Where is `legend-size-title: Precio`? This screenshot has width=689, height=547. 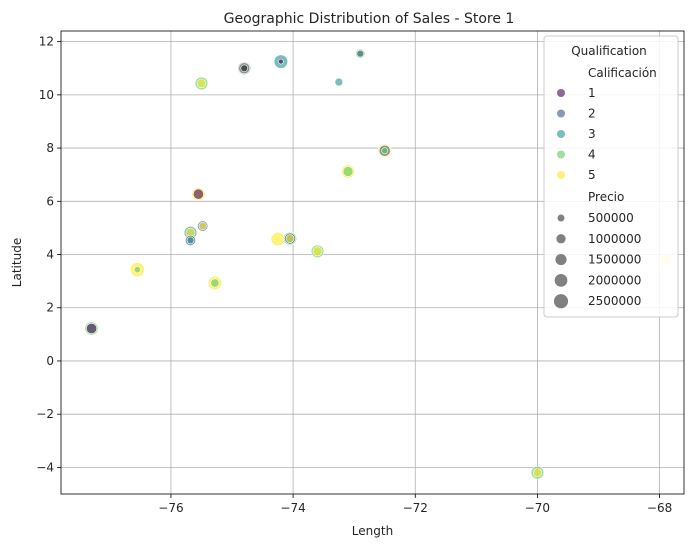 legend-size-title: Precio is located at coordinates (606, 197).